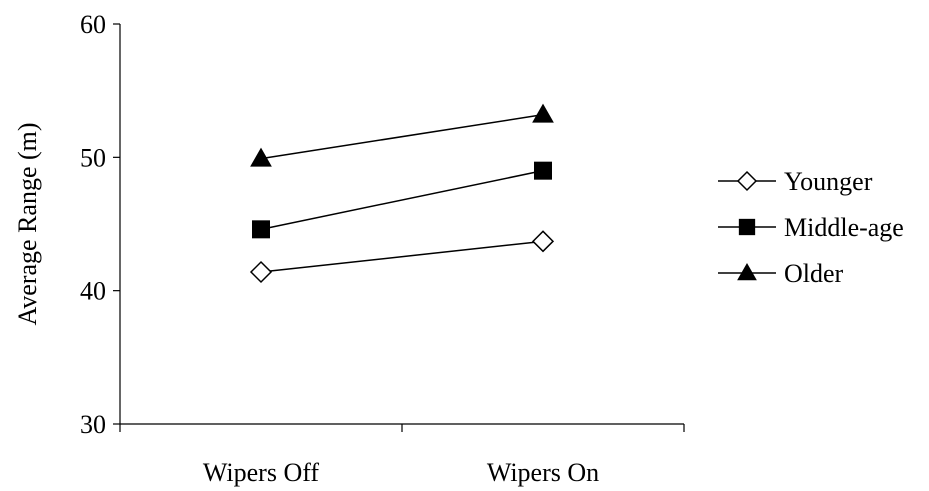 The image size is (929, 491). I want to click on legend-marker-older, so click(747, 271).